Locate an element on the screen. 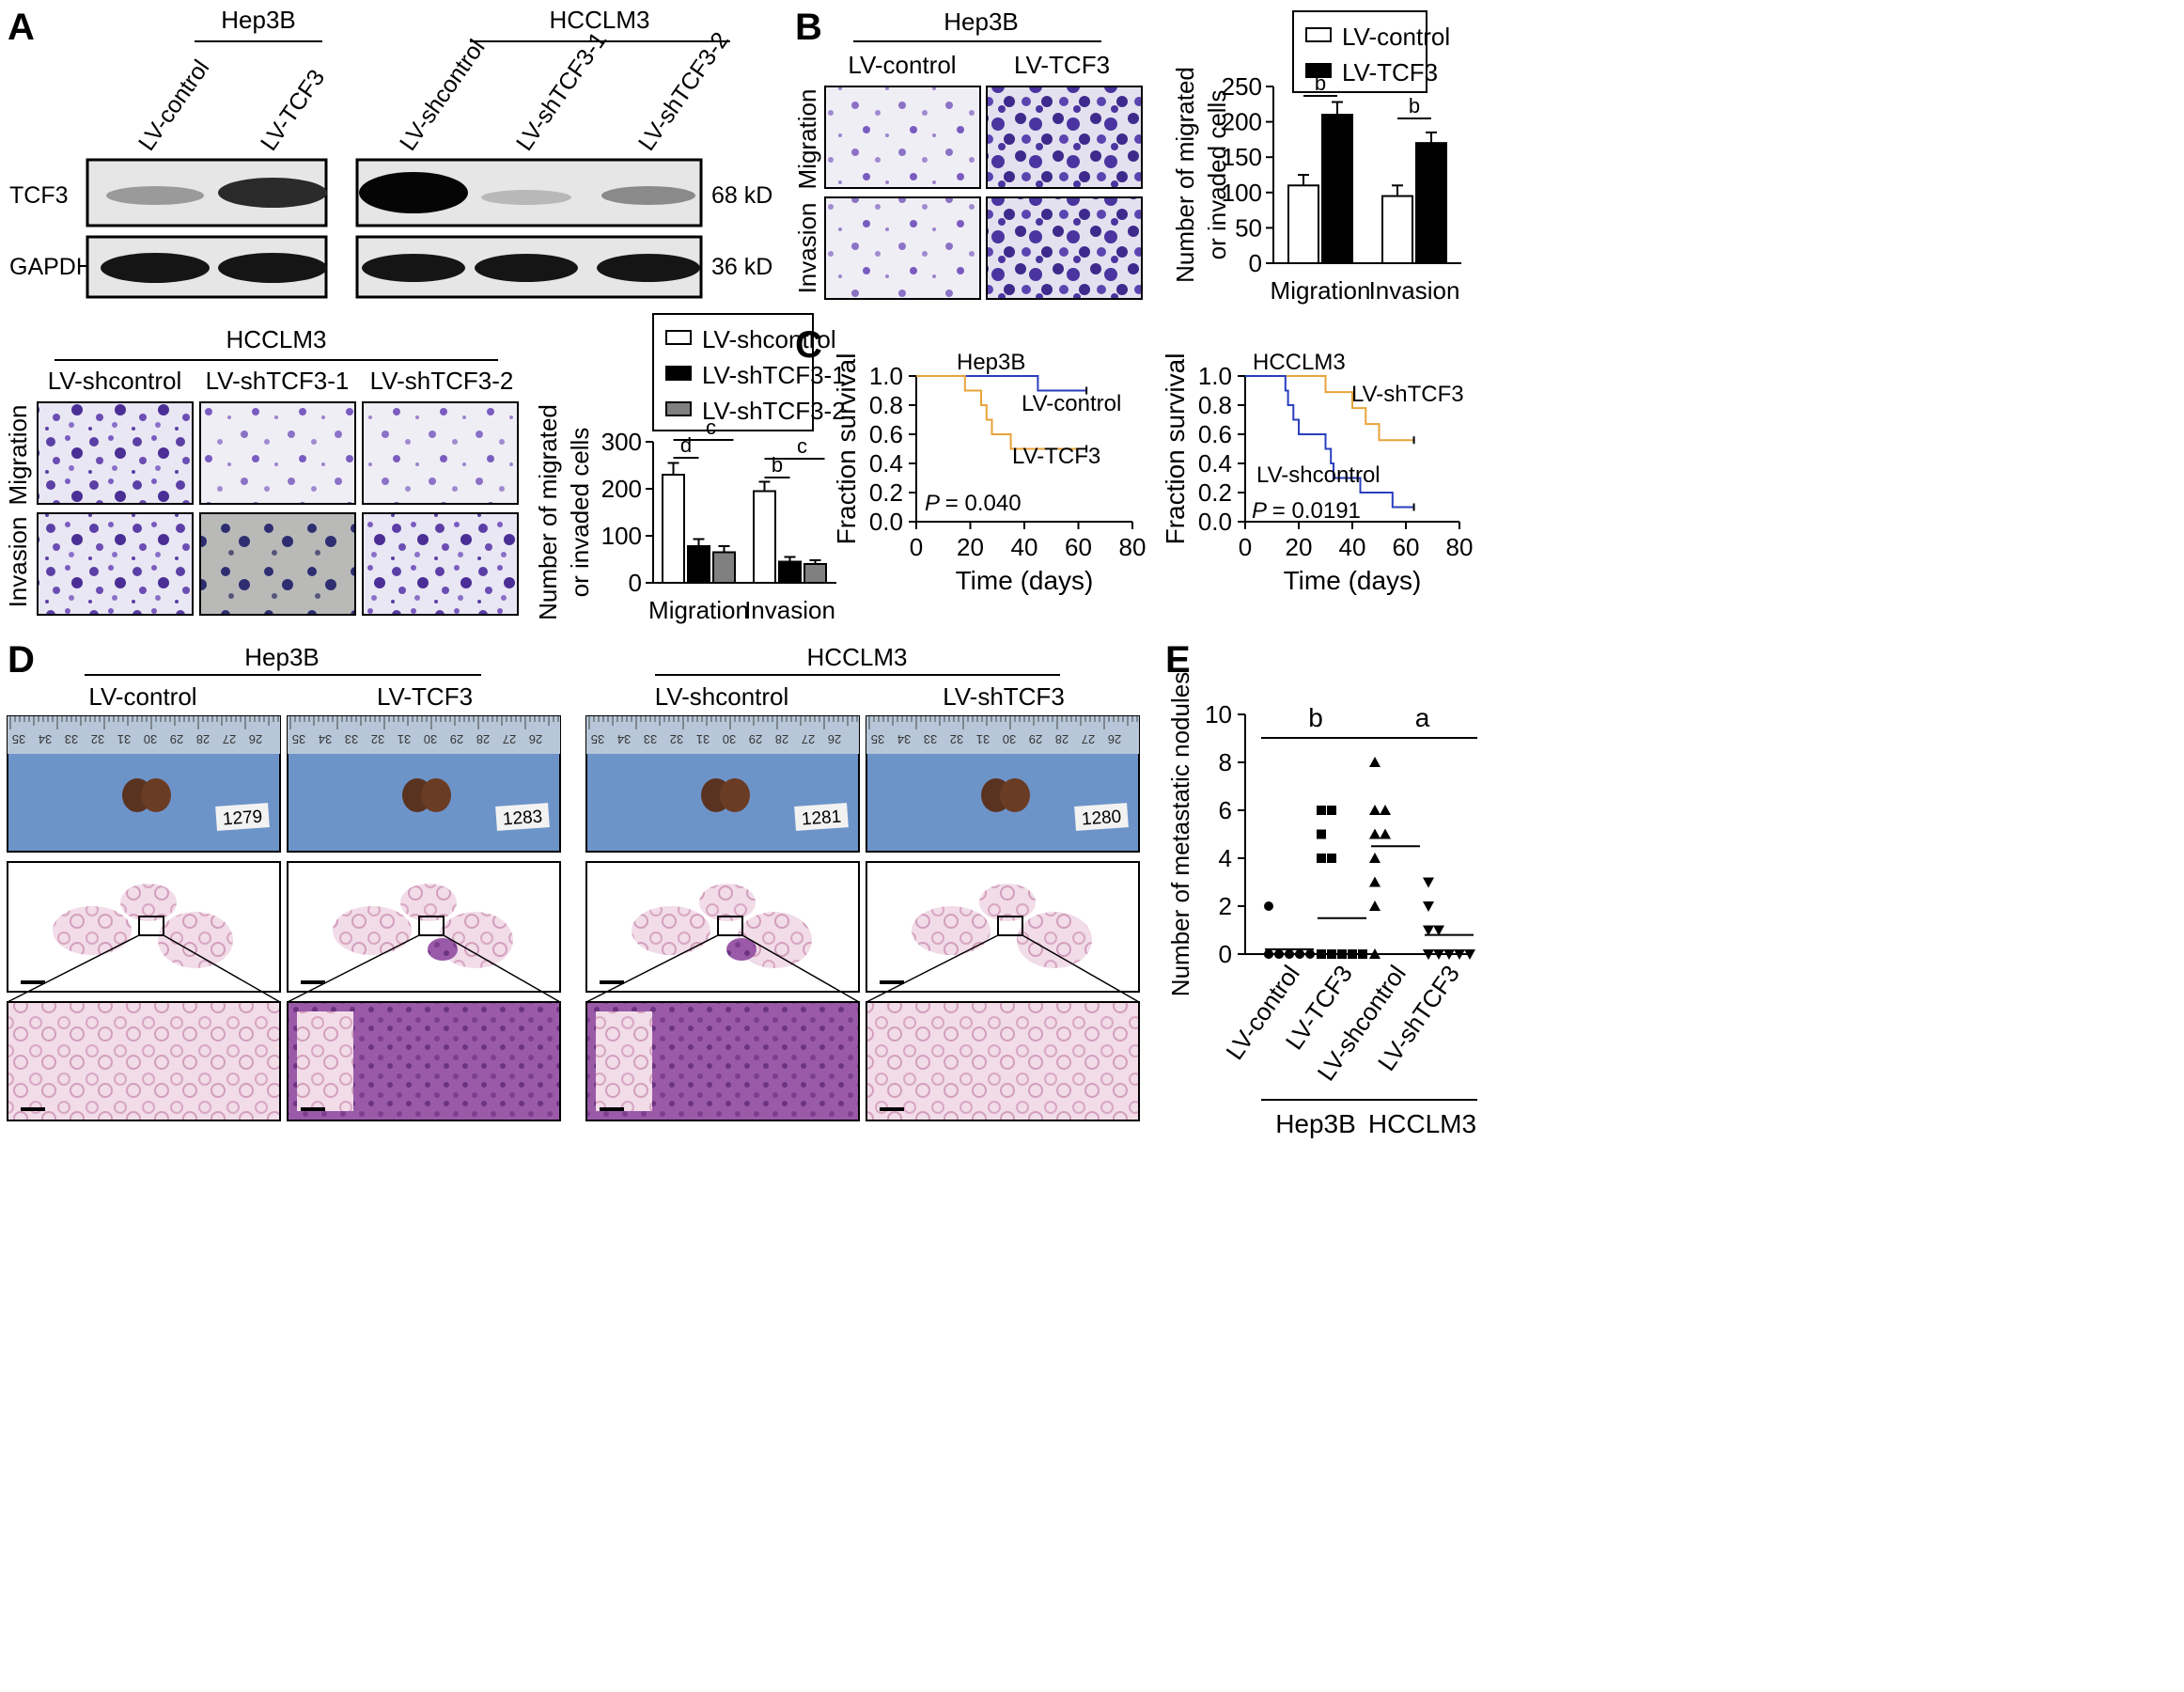  legend-label: LV-control is located at coordinates (1396, 37).